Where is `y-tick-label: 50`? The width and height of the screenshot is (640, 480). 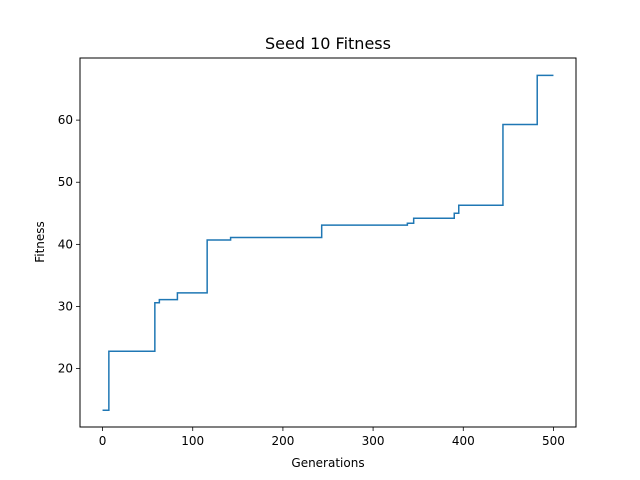
y-tick-label: 50 is located at coordinates (65, 182).